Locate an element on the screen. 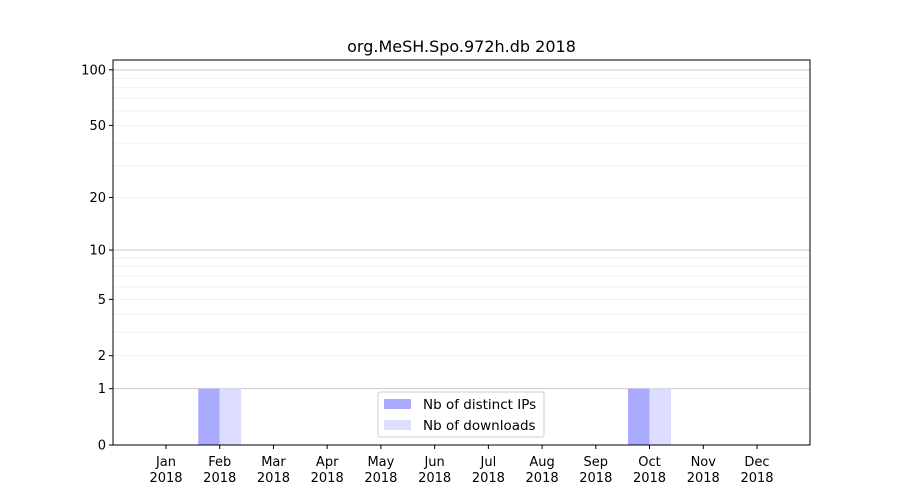  y-tick-label: 1 is located at coordinates (102, 389).